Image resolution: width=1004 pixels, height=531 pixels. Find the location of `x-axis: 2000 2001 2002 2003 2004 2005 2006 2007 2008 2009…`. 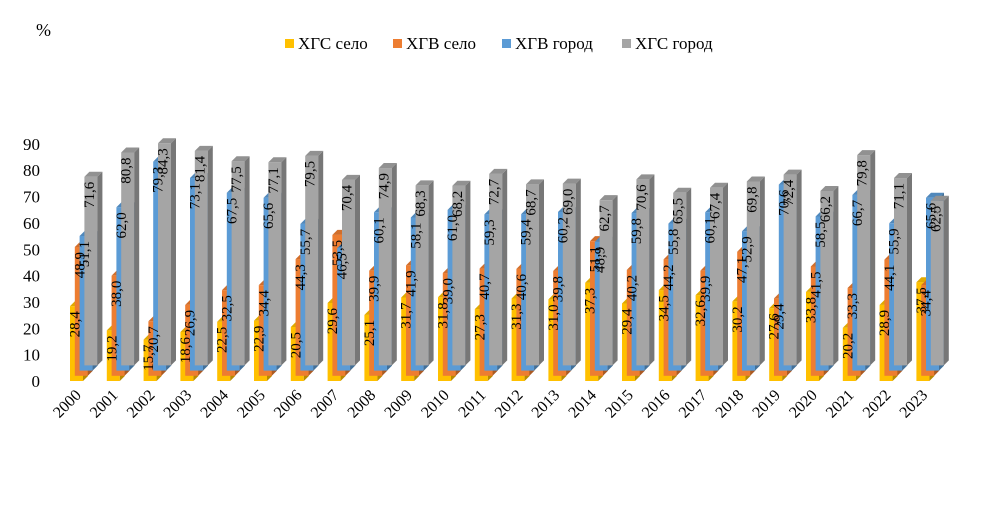

x-axis: 2000 2001 2002 2003 2004 2005 2006 2007 2008 2009… is located at coordinates (490, 404).